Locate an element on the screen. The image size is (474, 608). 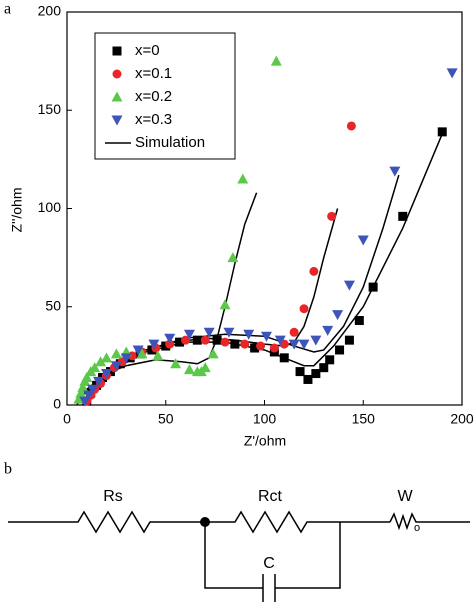
x-tick-label: 100 is located at coordinates (265, 419).